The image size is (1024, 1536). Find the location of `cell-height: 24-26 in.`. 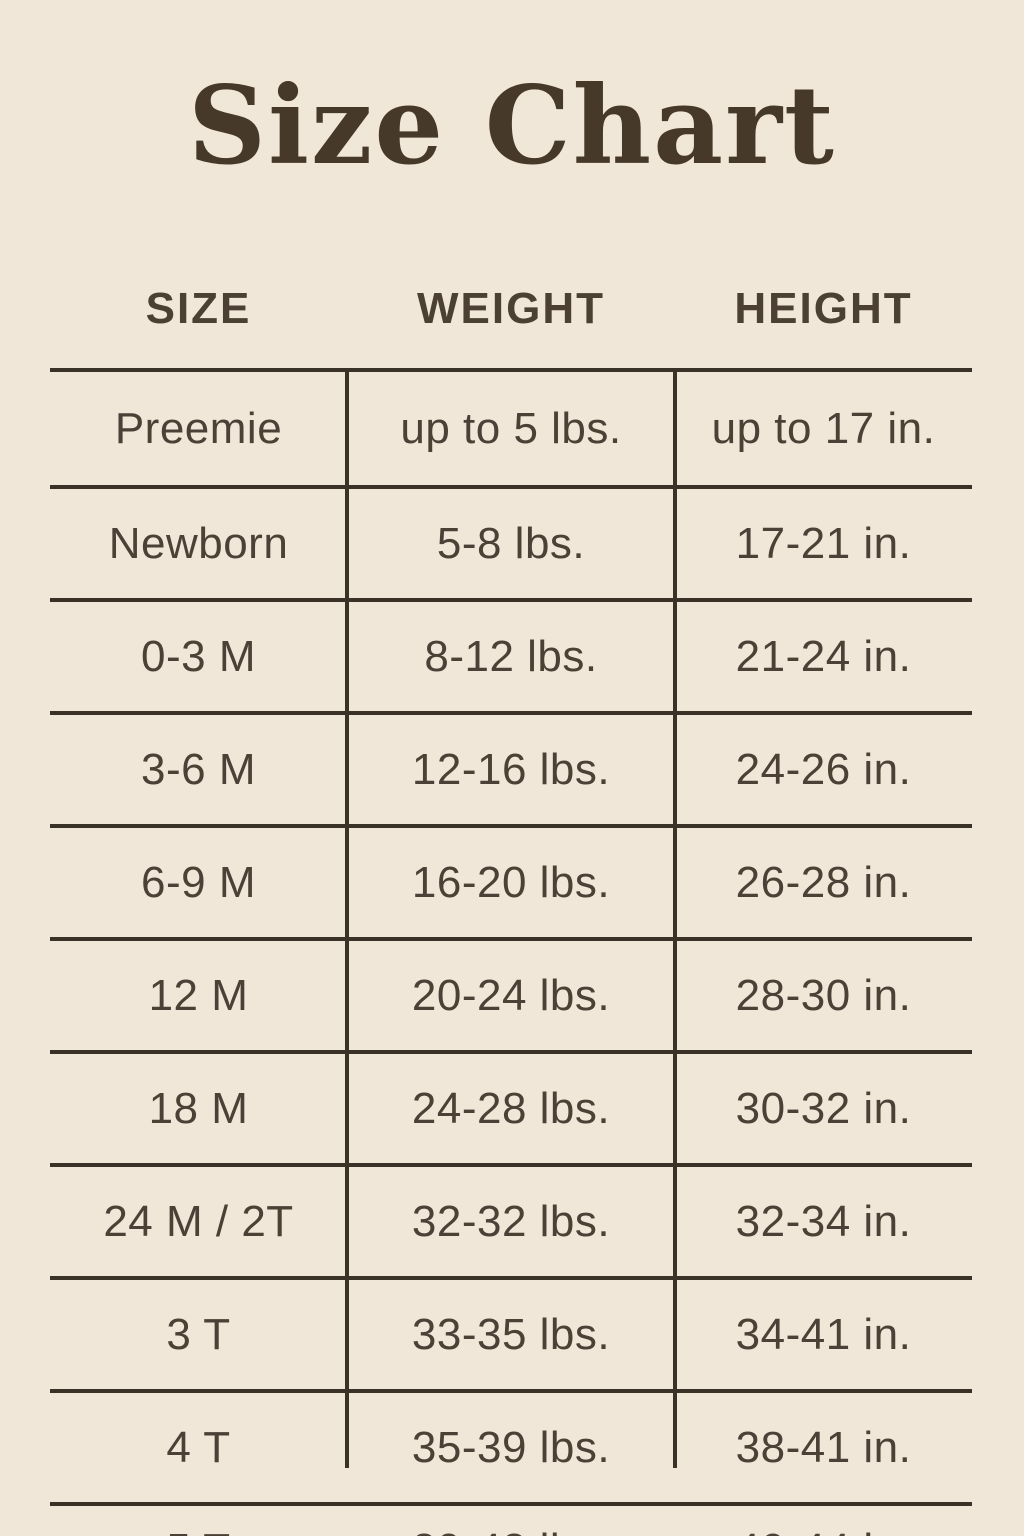

cell-height: 24-26 in. is located at coordinates (823, 769).